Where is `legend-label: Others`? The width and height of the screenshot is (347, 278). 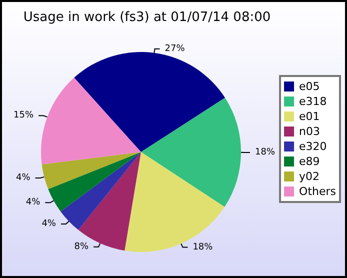 legend-label: Others is located at coordinates (317, 191).